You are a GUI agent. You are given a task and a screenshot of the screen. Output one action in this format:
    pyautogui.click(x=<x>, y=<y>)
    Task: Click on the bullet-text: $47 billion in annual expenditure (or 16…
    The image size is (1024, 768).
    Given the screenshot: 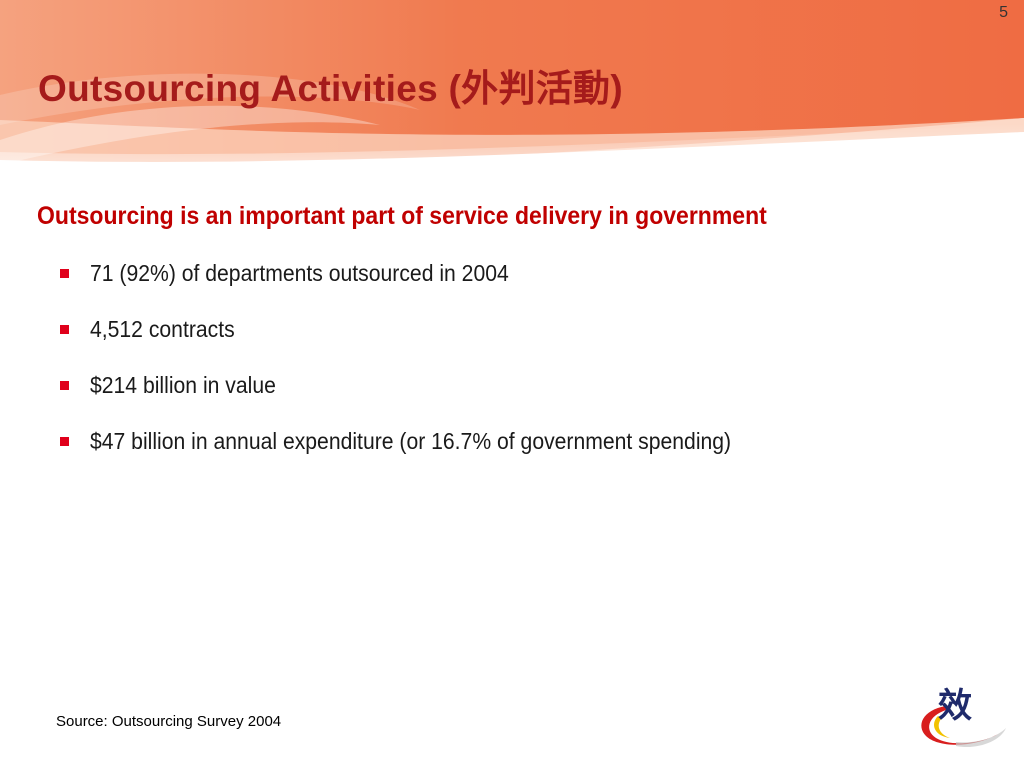 What is the action you would take?
    pyautogui.click(x=411, y=441)
    